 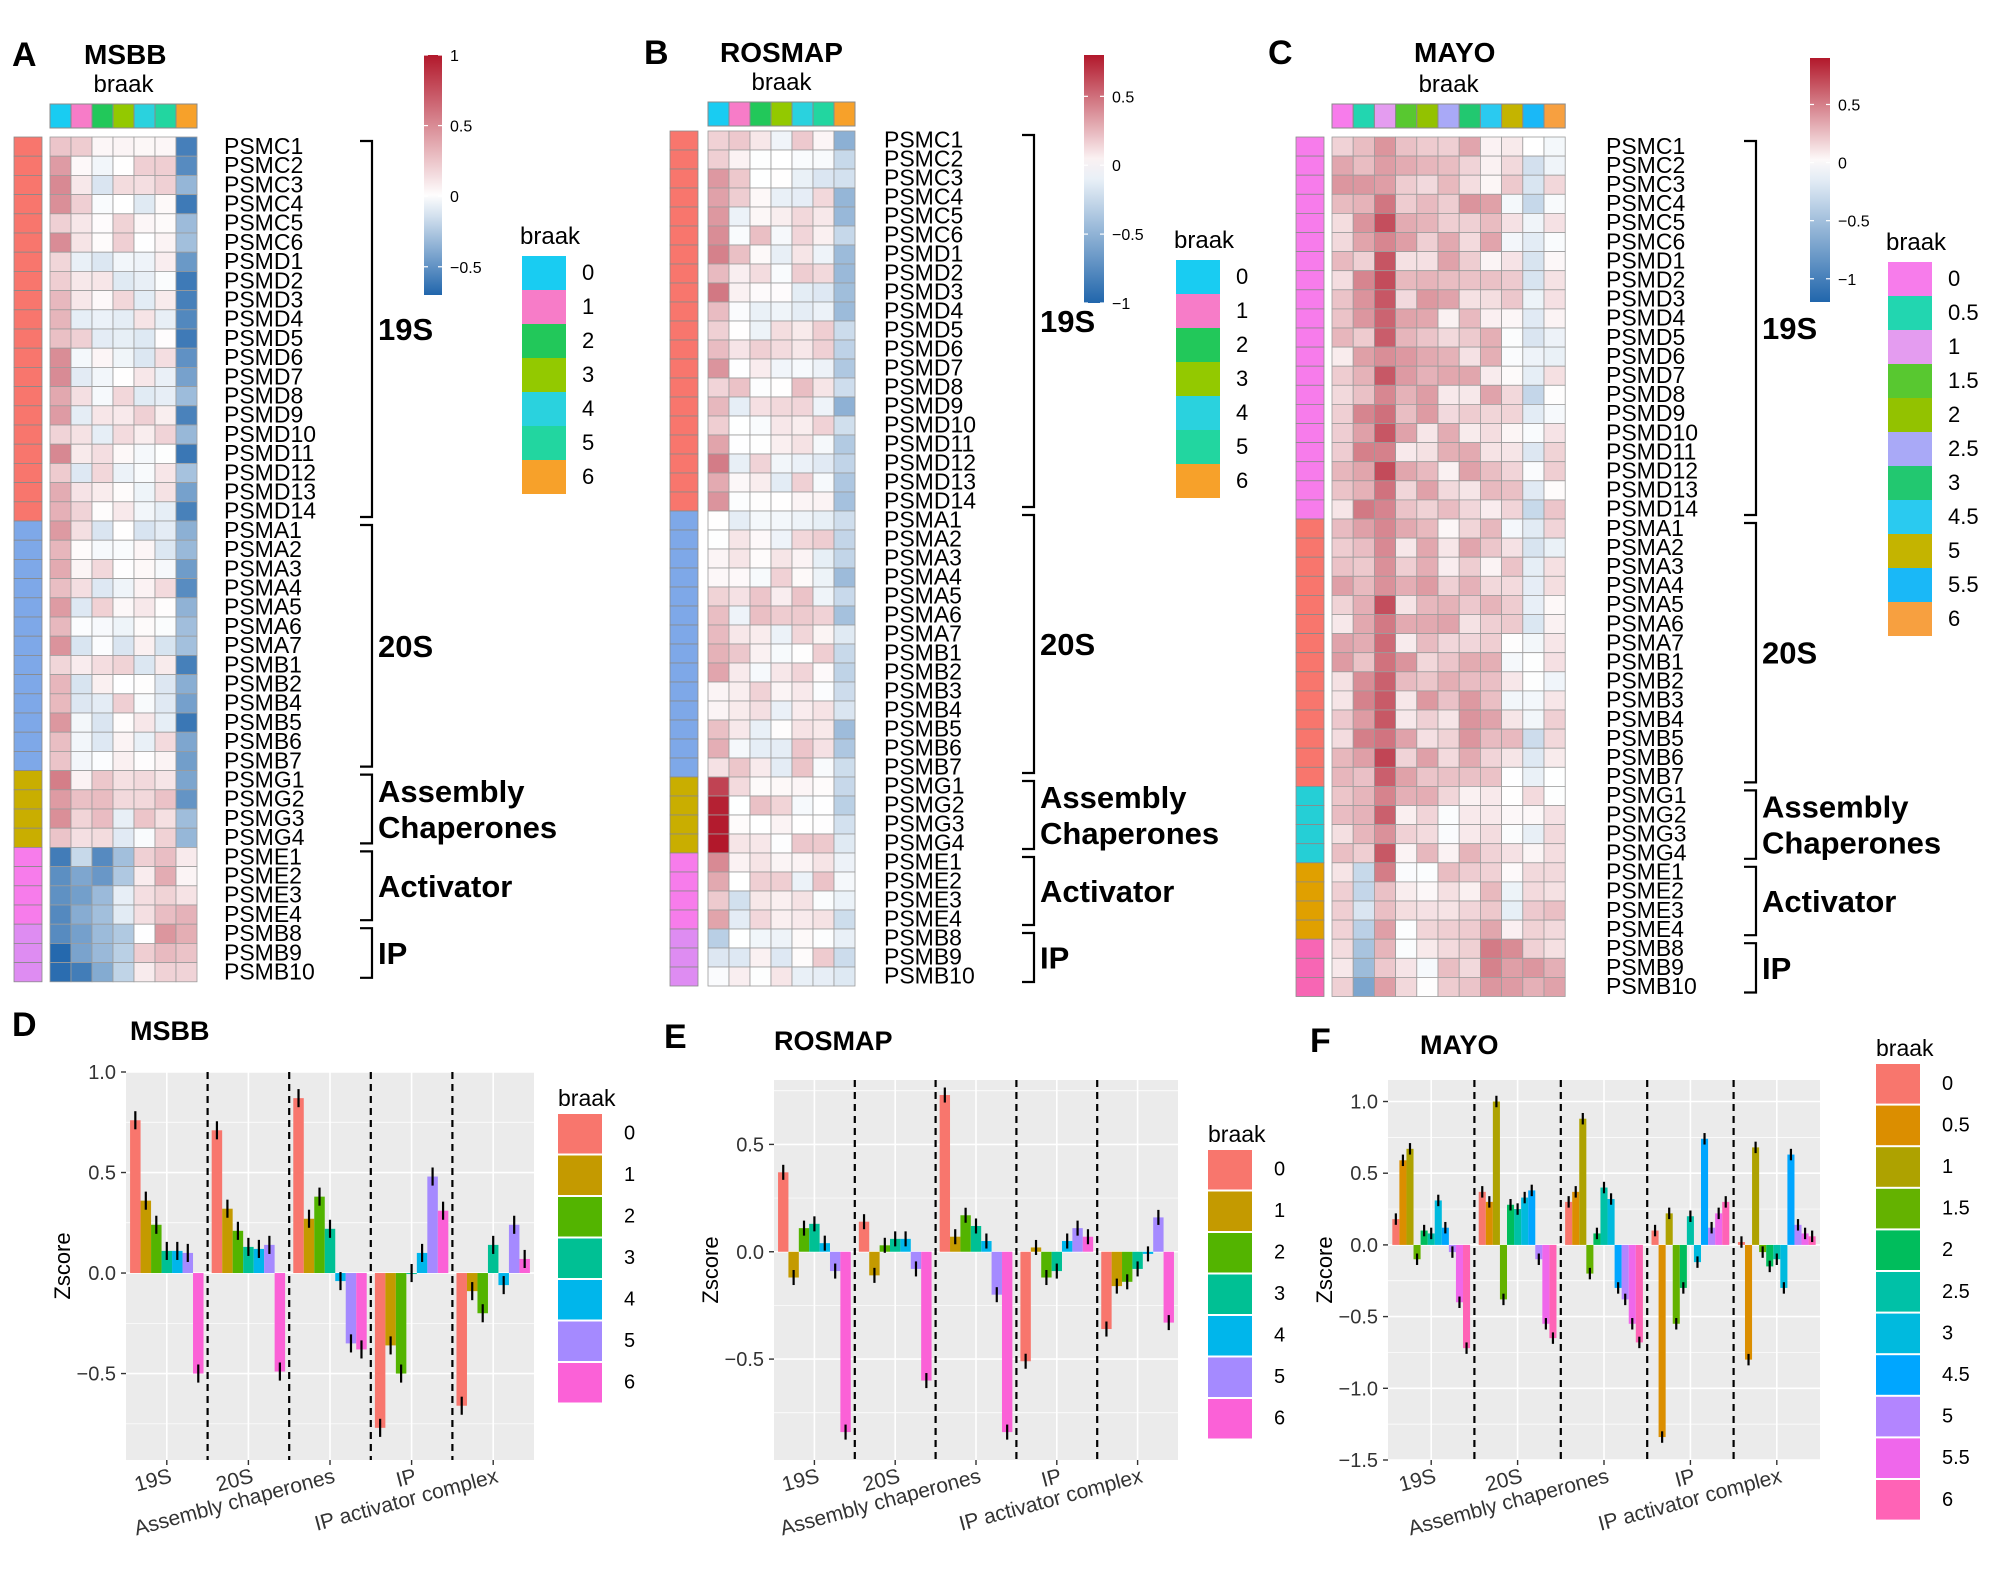 I want to click on row-label: PSMC1, so click(x=923, y=140).